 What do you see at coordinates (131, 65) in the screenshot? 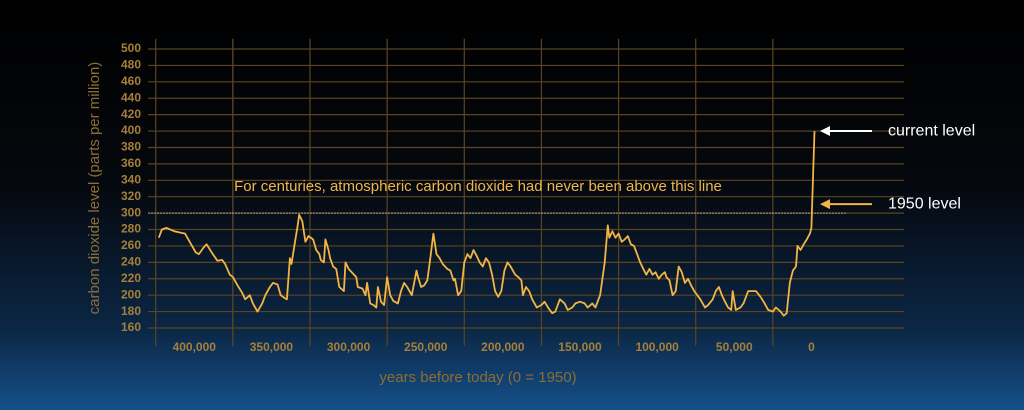
I see `y-tick-label: 480` at bounding box center [131, 65].